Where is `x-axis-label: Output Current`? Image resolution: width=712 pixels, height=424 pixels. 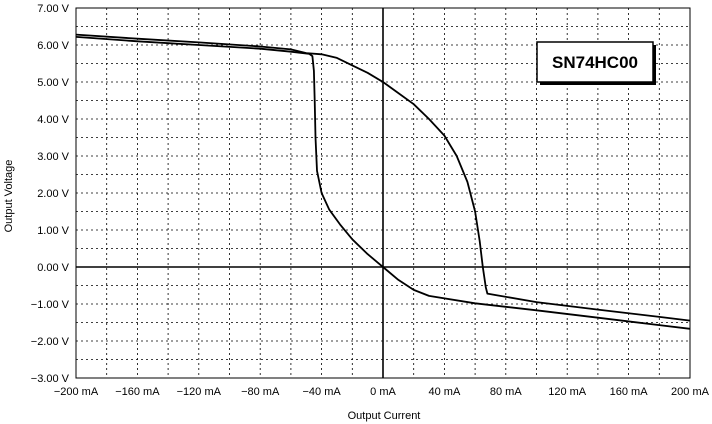 x-axis-label: Output Current is located at coordinates (384, 416).